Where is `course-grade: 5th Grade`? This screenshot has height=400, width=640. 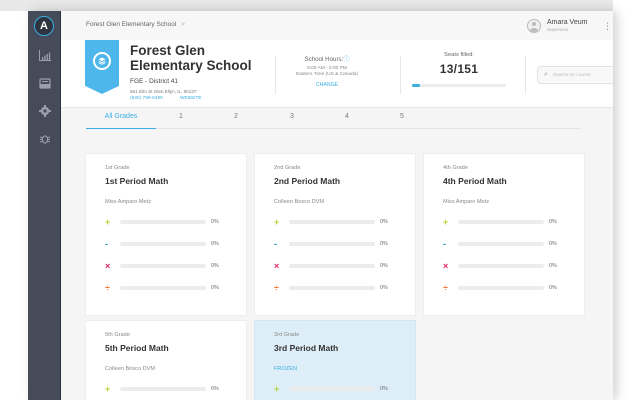 course-grade: 5th Grade is located at coordinates (117, 335).